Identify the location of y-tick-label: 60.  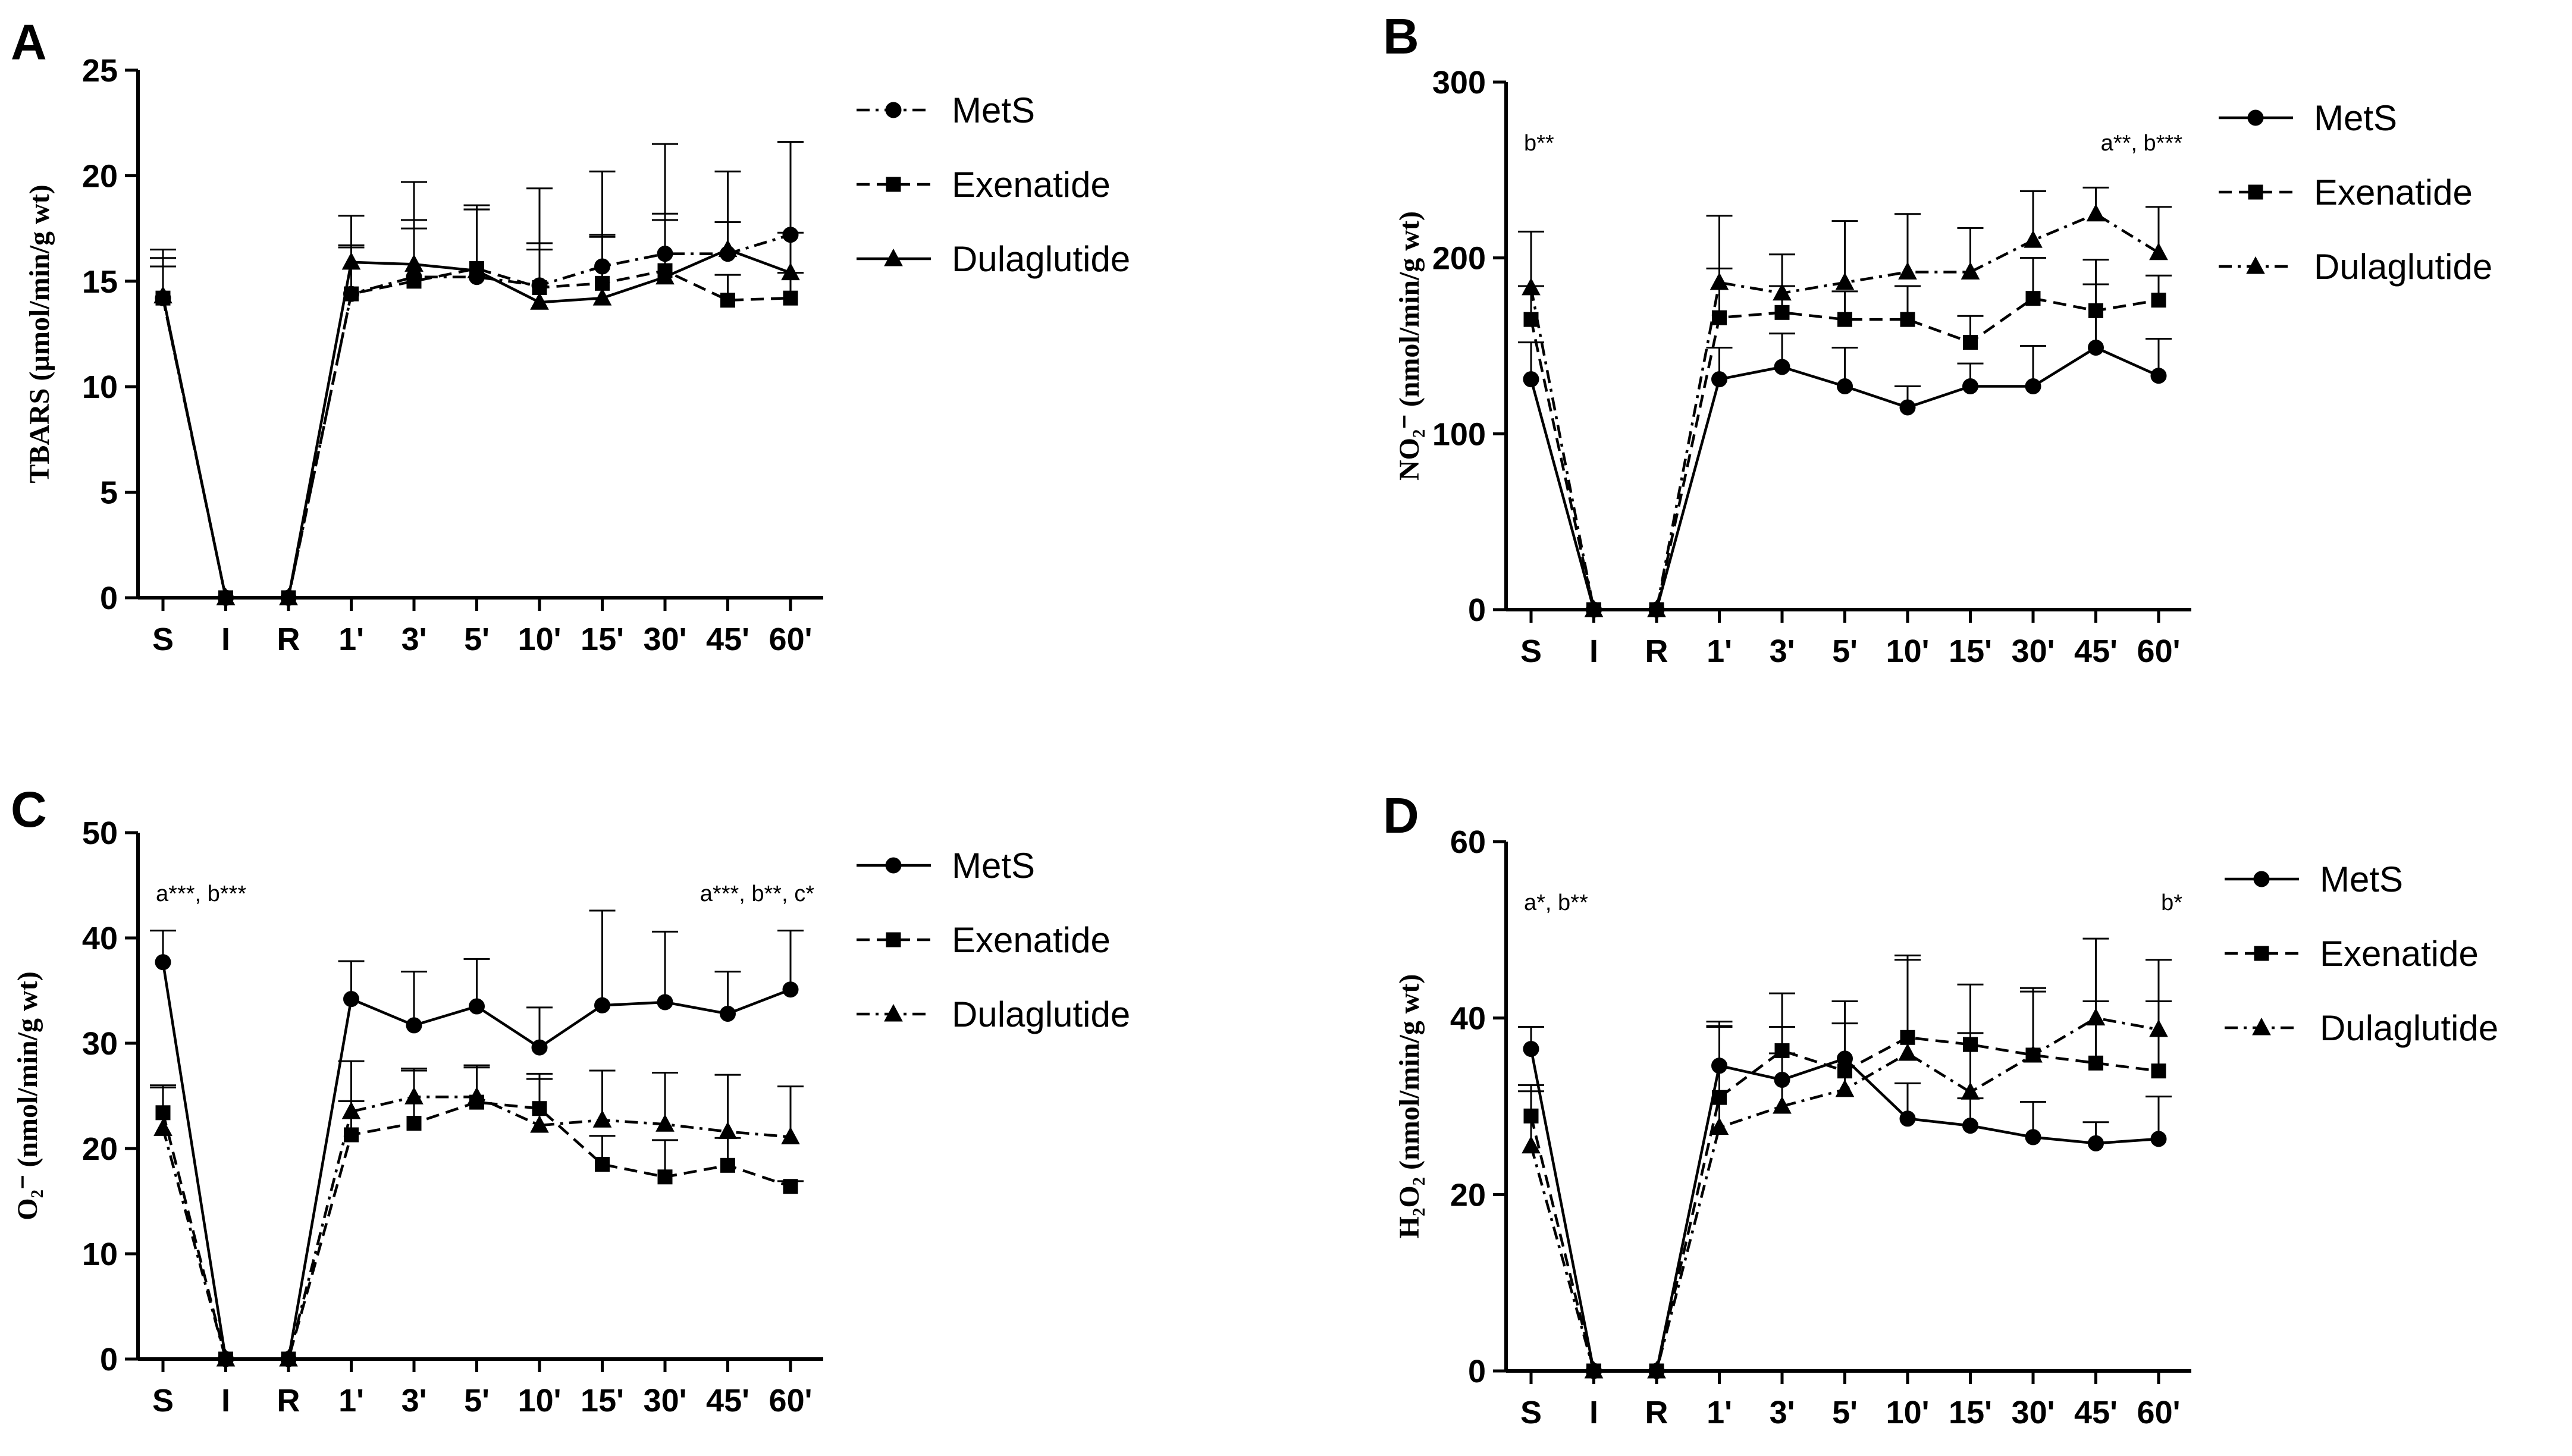
(1468, 842).